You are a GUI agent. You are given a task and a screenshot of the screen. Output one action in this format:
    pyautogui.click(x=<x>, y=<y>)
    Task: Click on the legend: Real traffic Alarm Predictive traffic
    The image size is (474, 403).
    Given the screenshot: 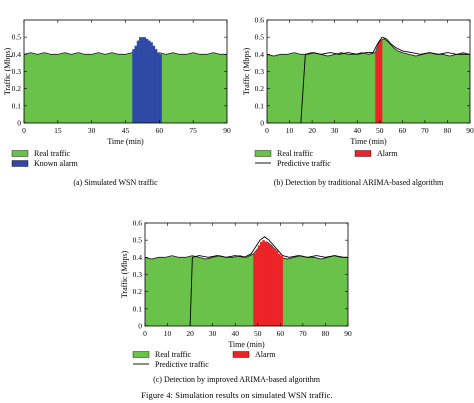 What is the action you would take?
    pyautogui.click(x=326, y=158)
    